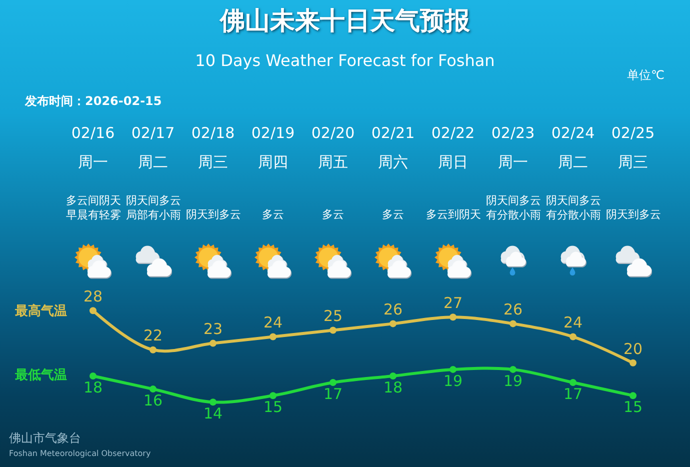  I want to click on data-label: 28, so click(93, 296).